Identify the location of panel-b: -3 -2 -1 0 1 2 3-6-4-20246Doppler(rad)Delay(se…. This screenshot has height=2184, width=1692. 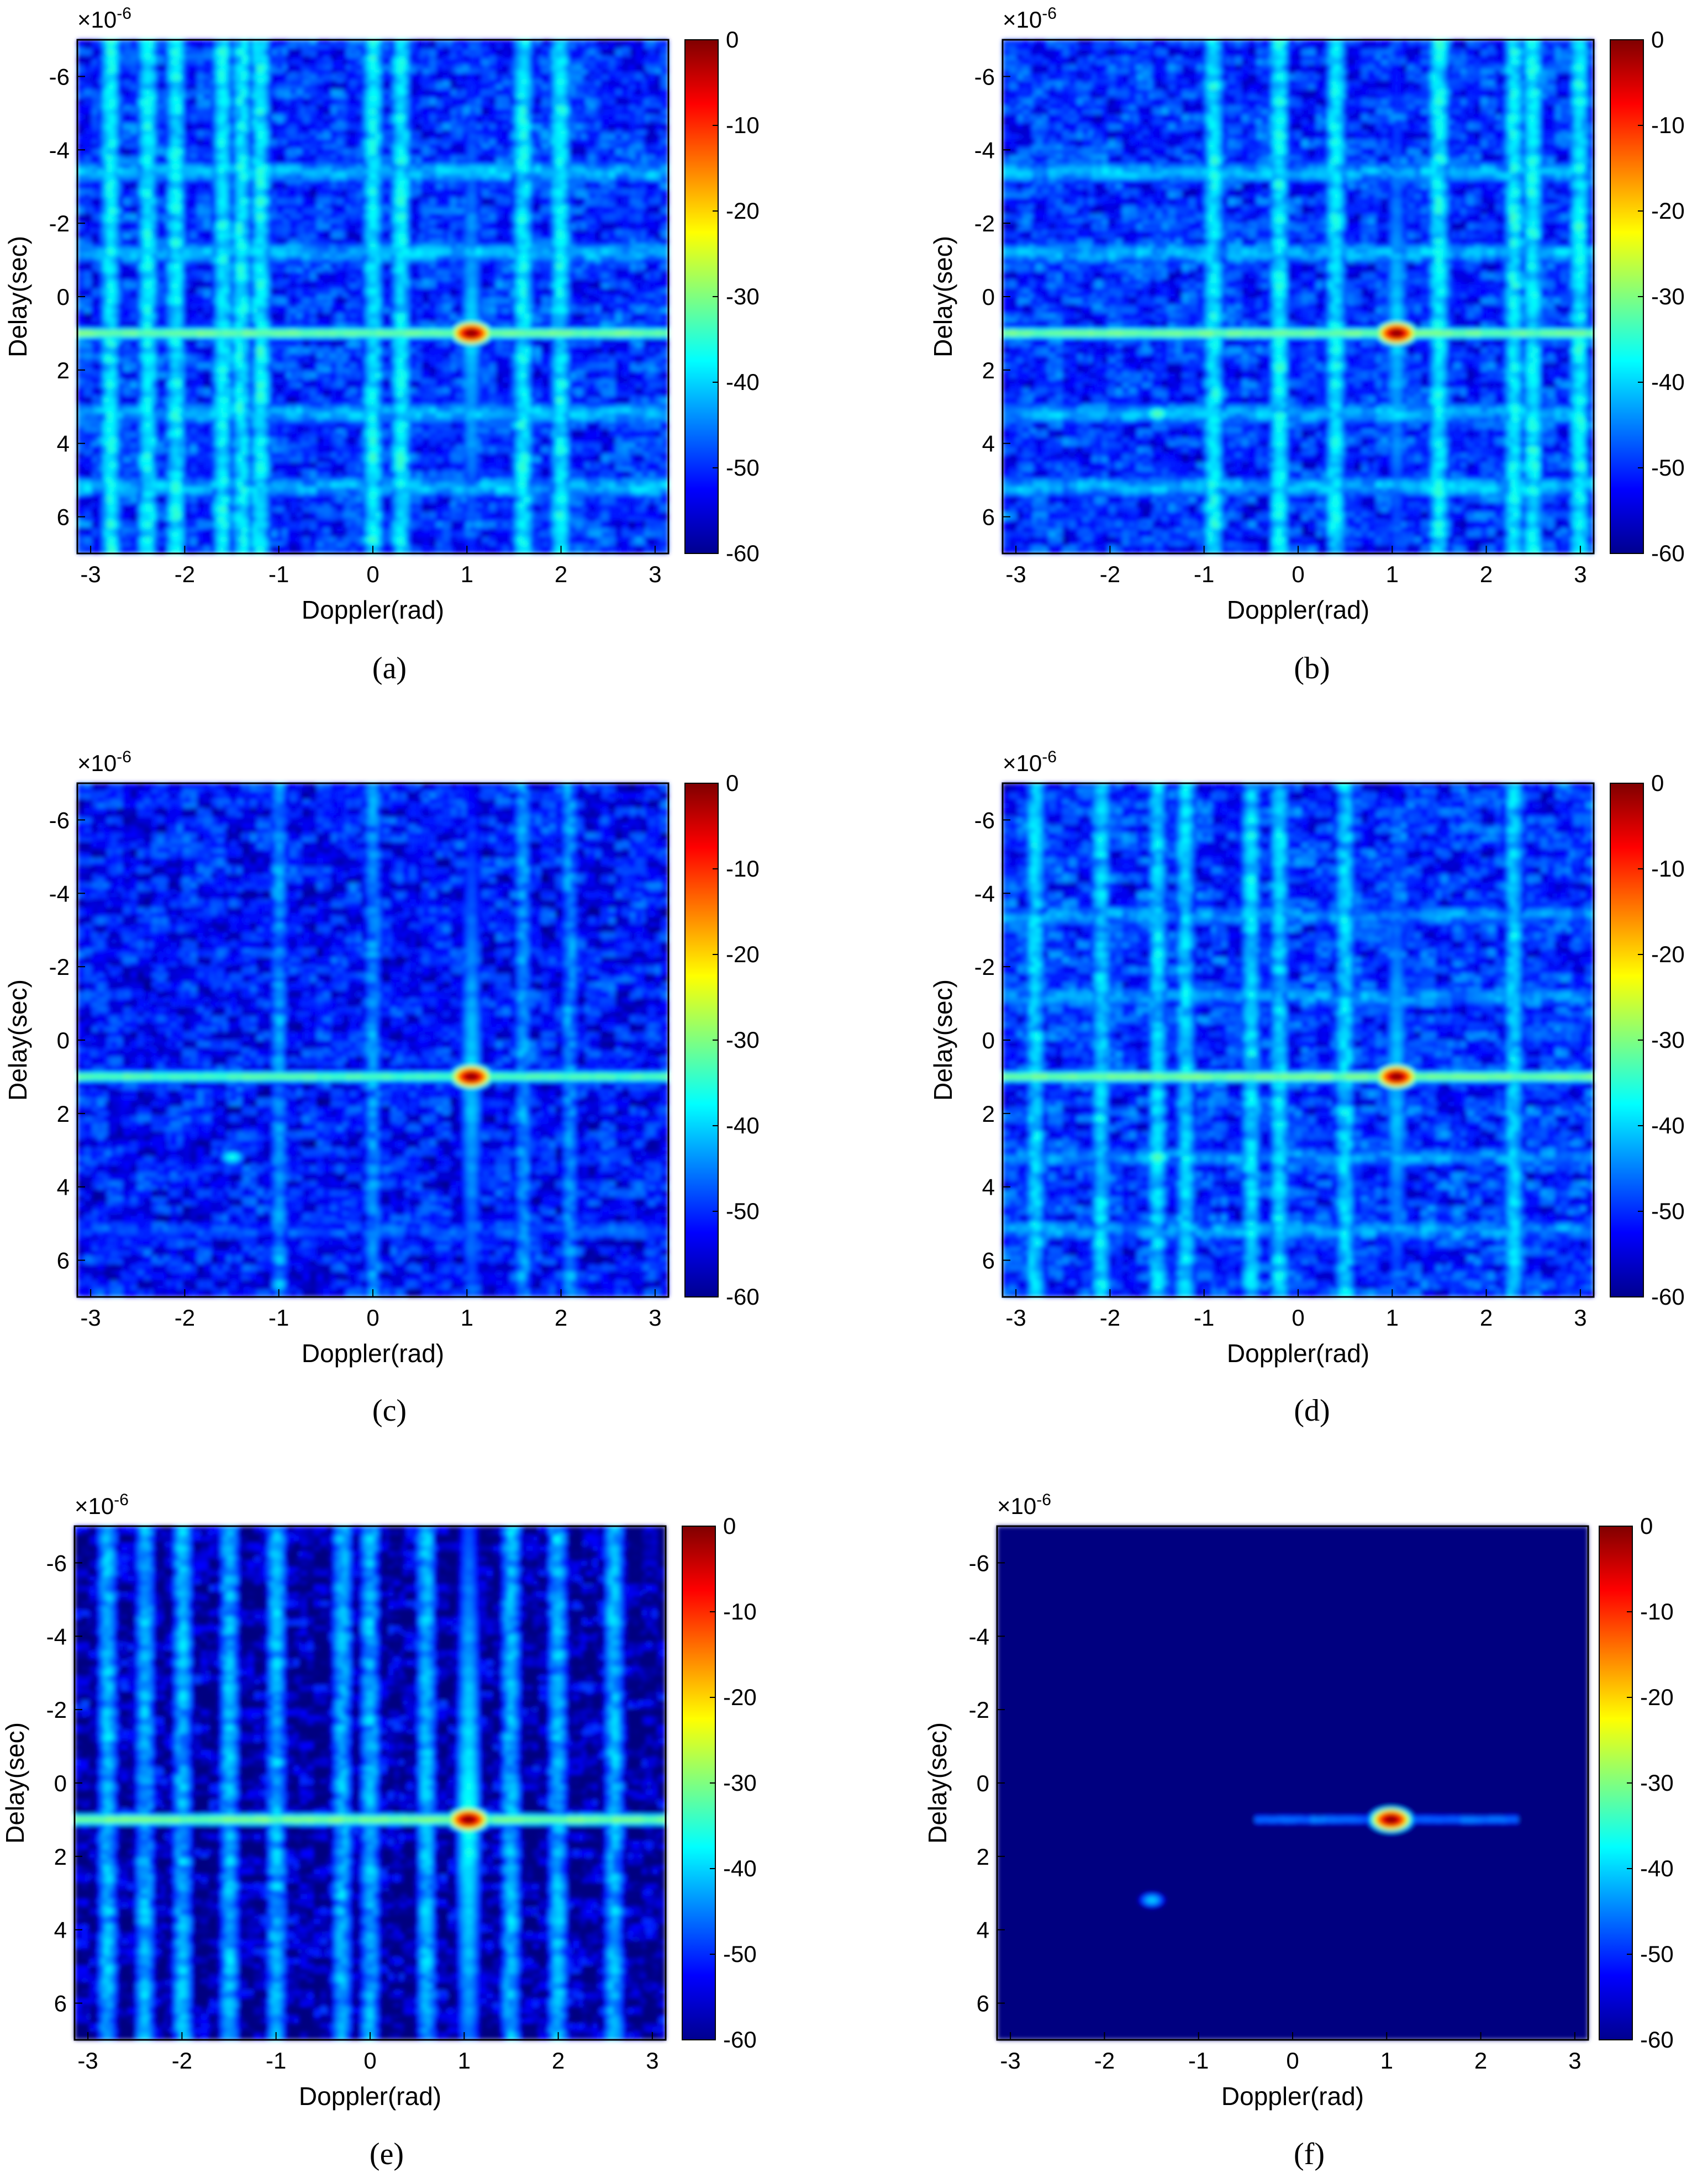
(1307, 344).